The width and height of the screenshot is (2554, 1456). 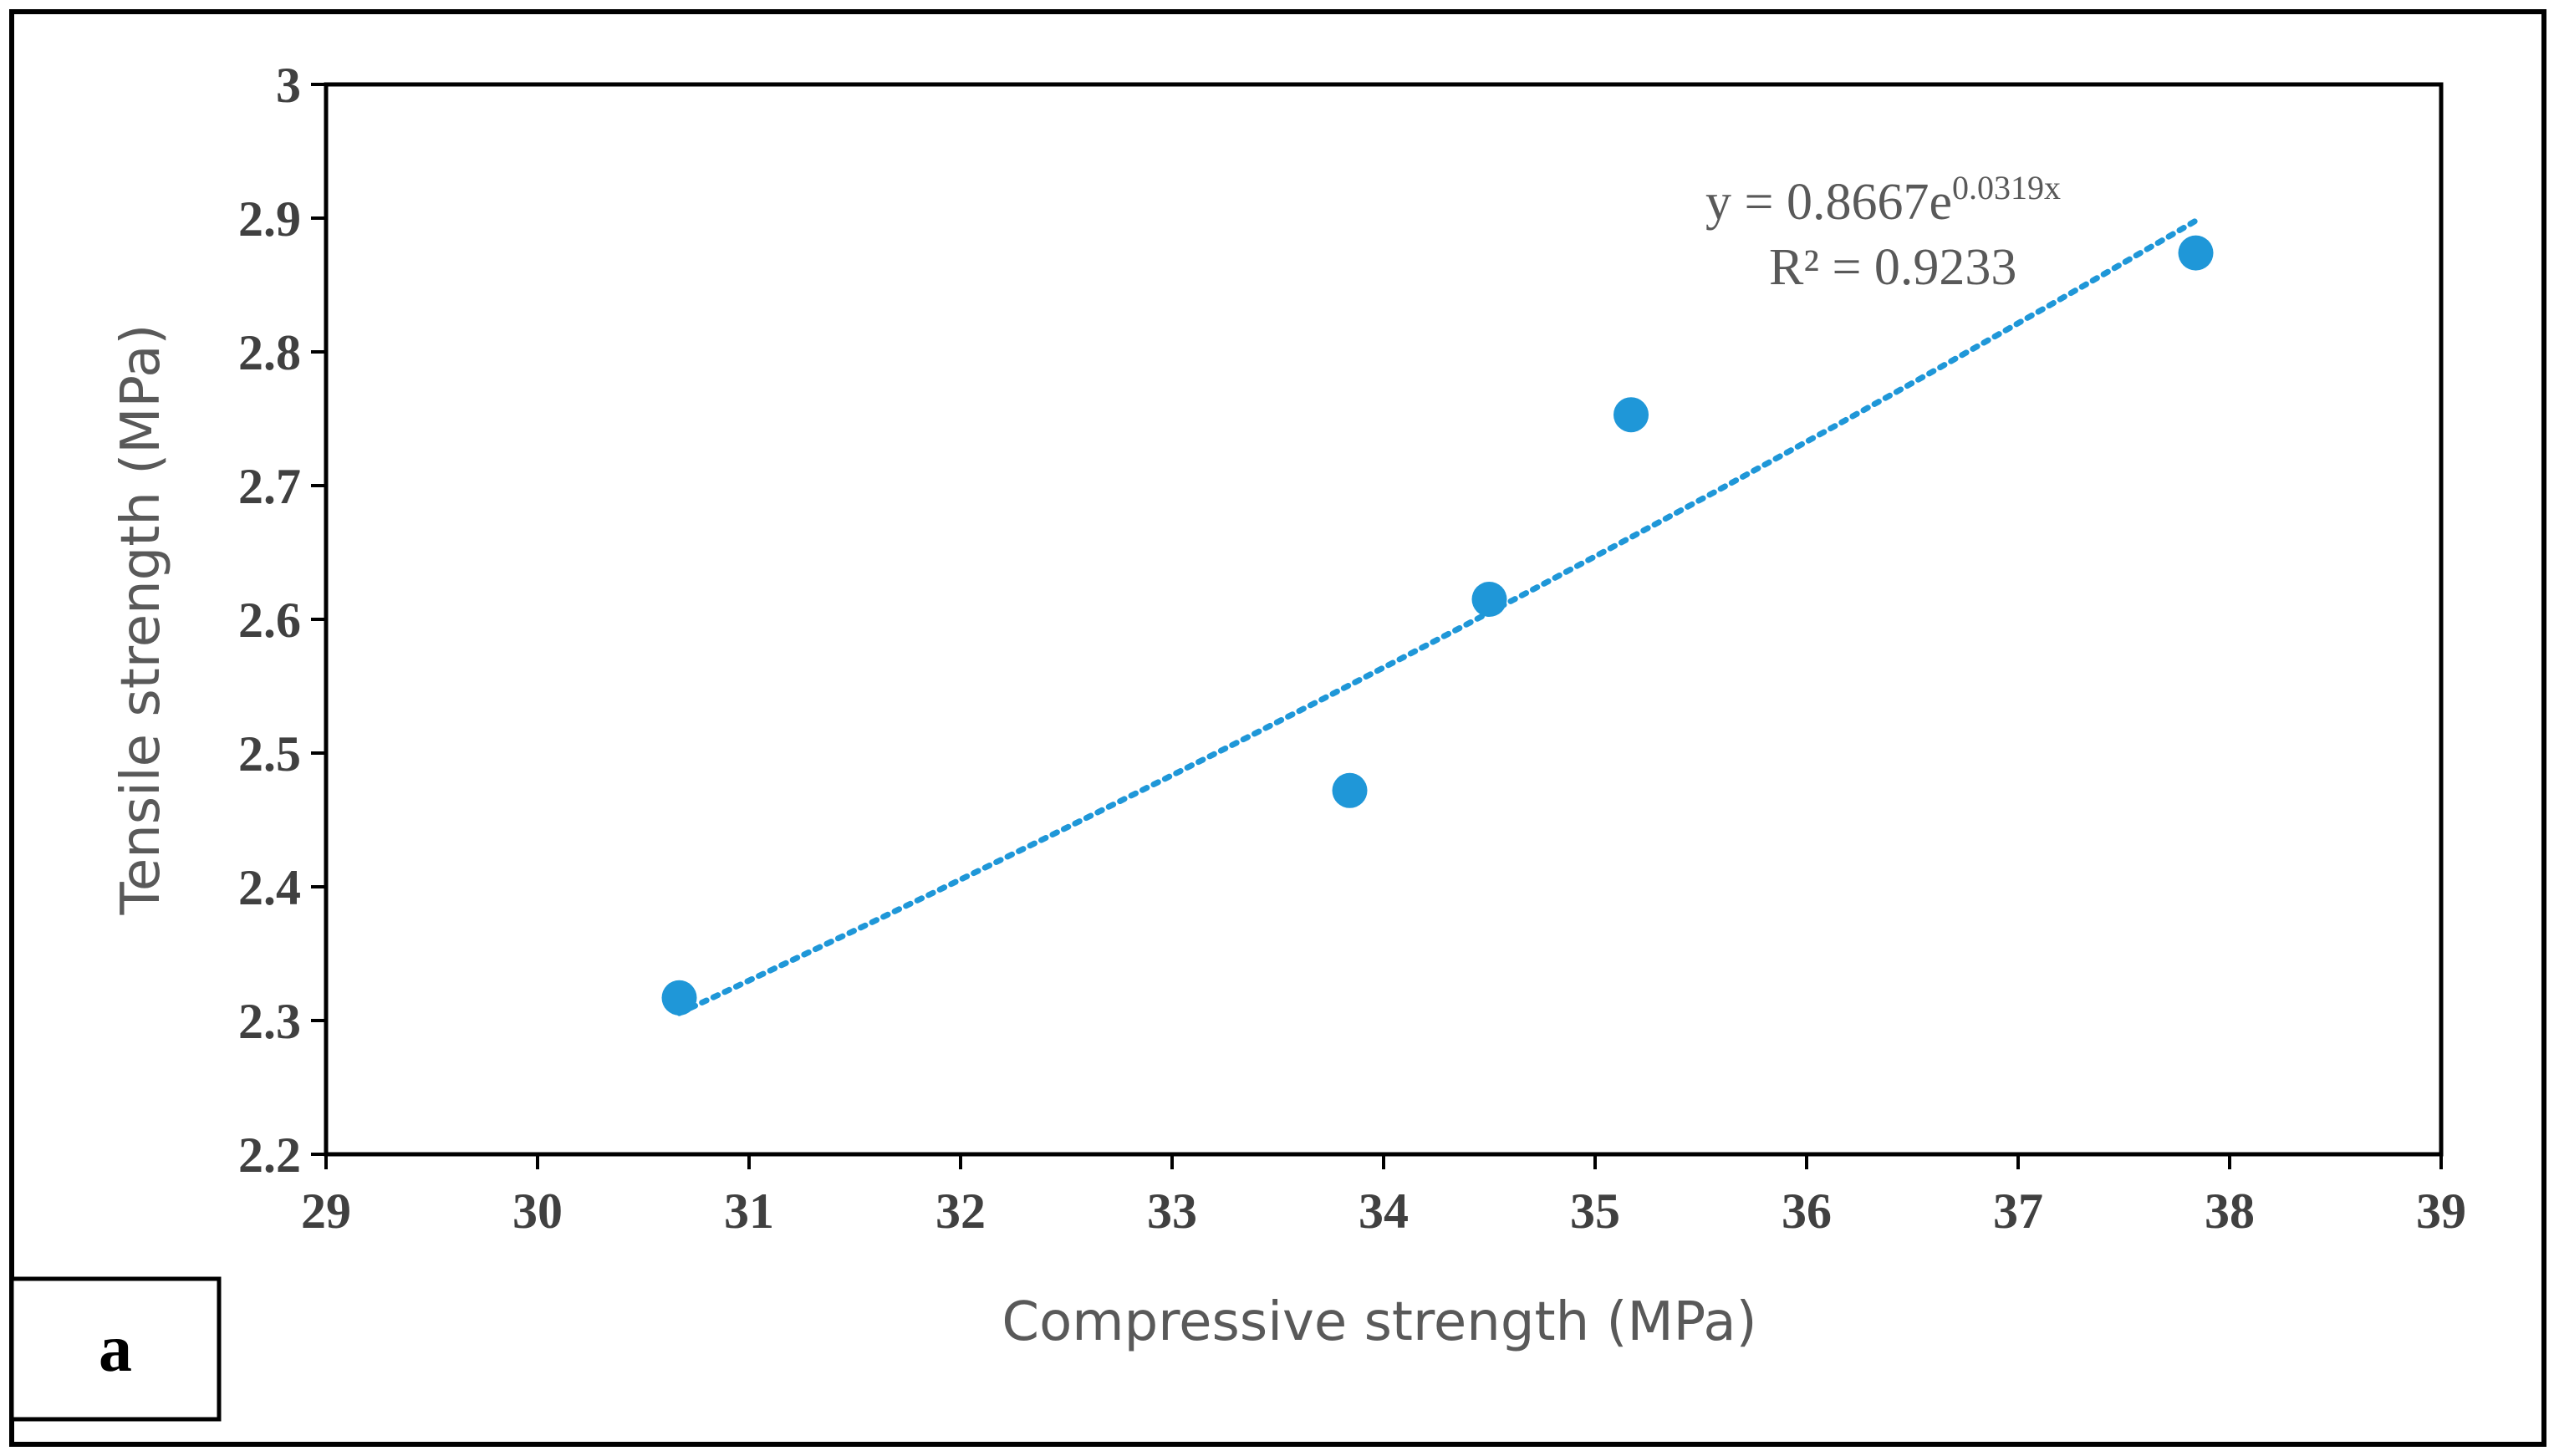 I want to click on y-tick-label: 2.6, so click(x=269, y=620).